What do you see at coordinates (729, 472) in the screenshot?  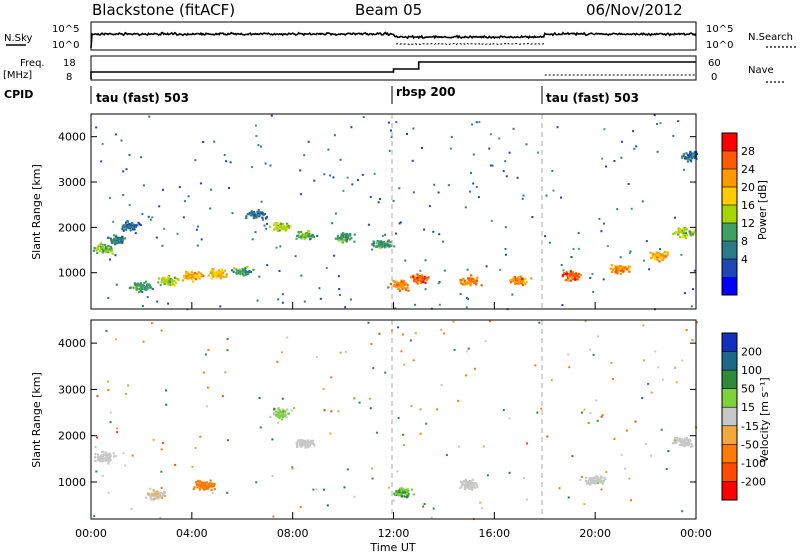 I see `velocity-colorbar-swatch` at bounding box center [729, 472].